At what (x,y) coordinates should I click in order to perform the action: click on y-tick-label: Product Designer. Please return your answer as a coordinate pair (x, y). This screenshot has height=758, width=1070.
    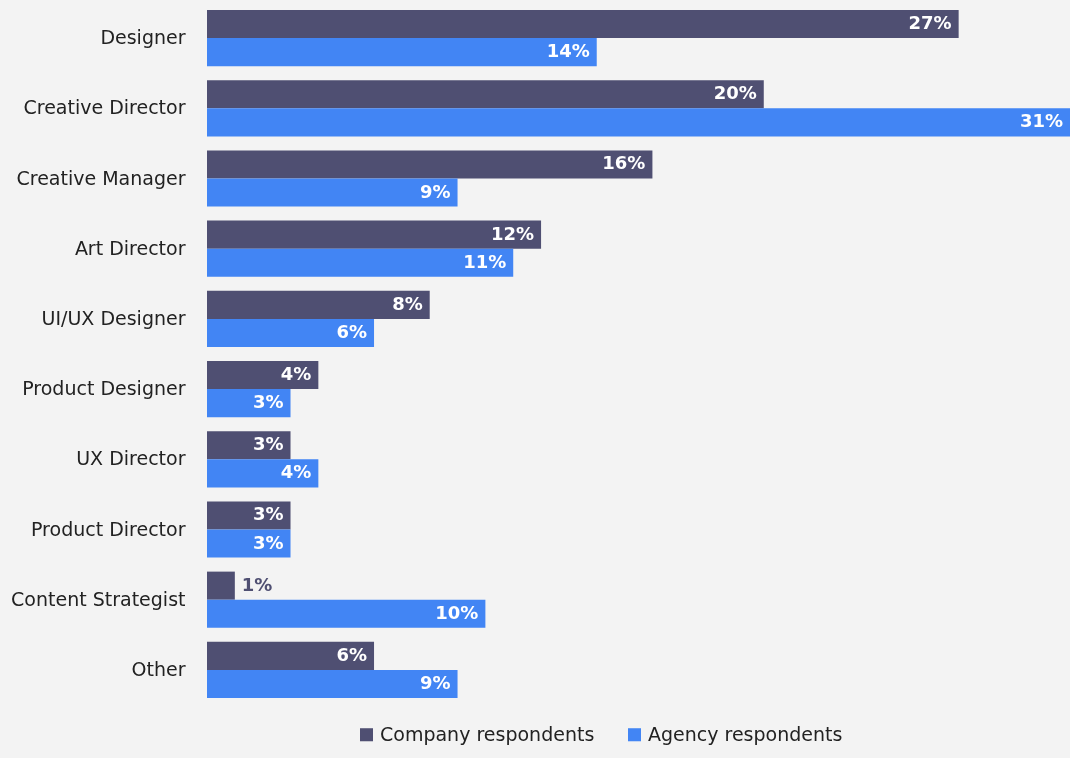
    Looking at the image, I should click on (104, 388).